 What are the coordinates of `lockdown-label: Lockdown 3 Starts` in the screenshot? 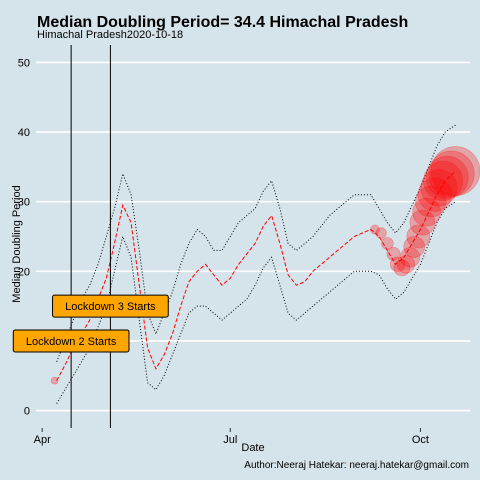 It's located at (110, 306).